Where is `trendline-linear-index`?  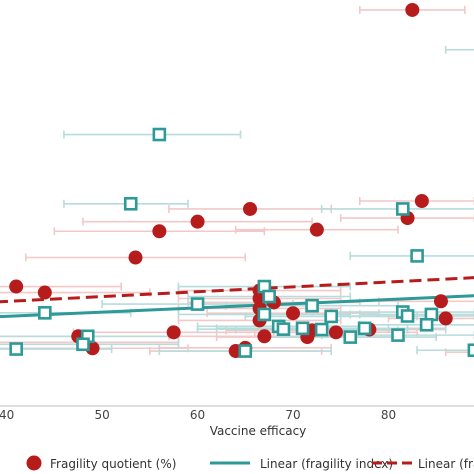
trendline-linear-index is located at coordinates (237, 306).